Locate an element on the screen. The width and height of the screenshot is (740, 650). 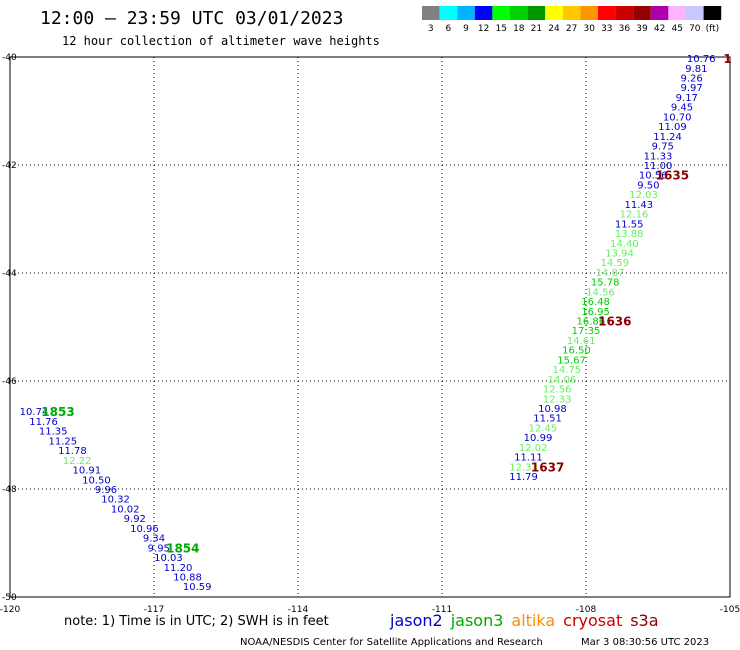
swh-value: 10.76 is located at coordinates (701, 59).